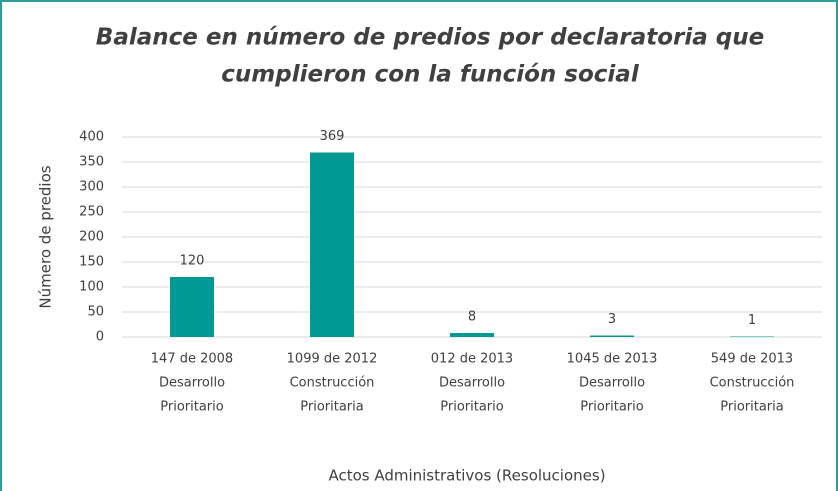 The width and height of the screenshot is (838, 491). I want to click on y-axis-label: Número de predios, so click(46, 236).